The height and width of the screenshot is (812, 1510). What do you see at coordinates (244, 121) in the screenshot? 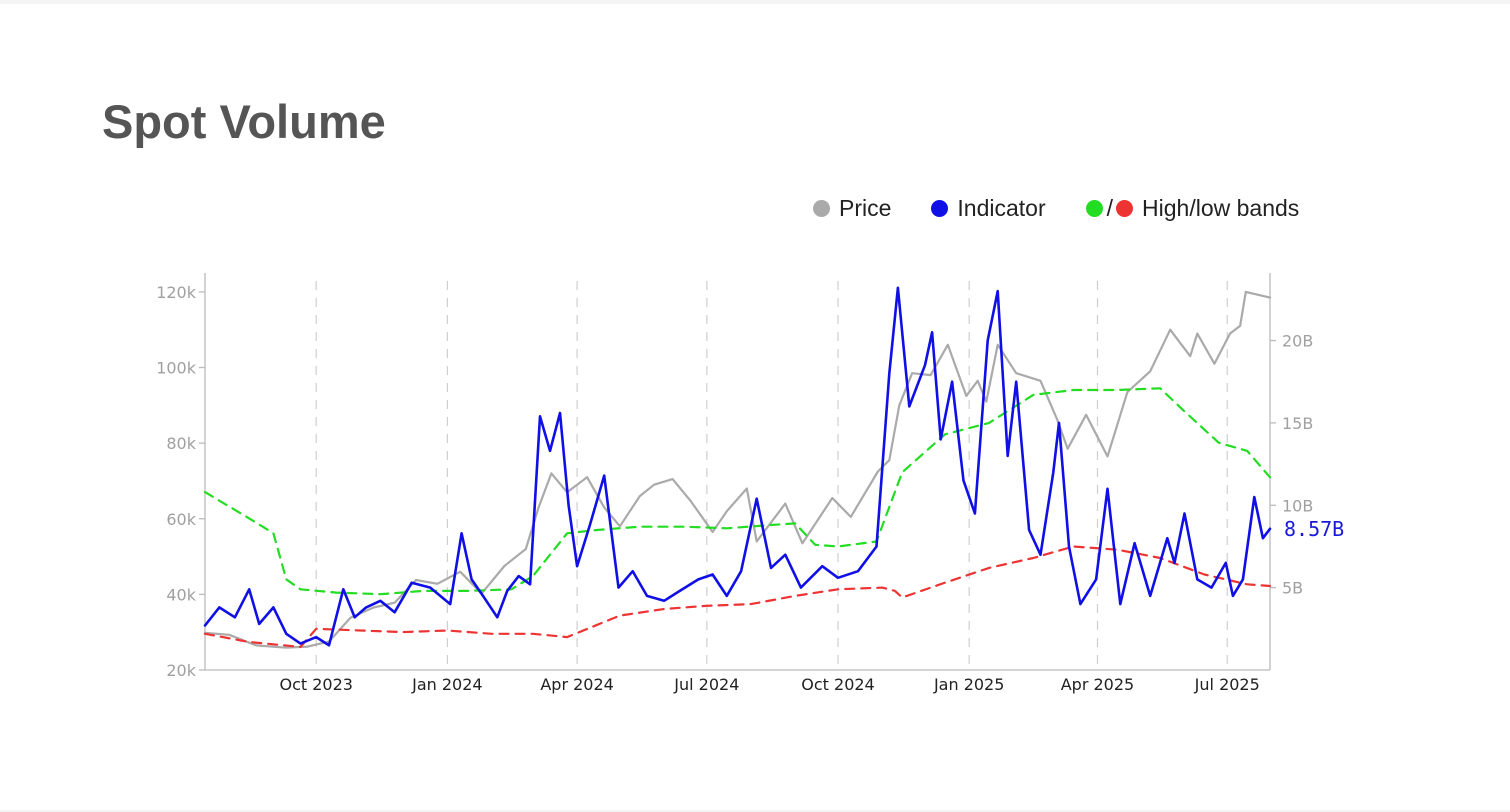
I see `page-title: Spot Volume` at bounding box center [244, 121].